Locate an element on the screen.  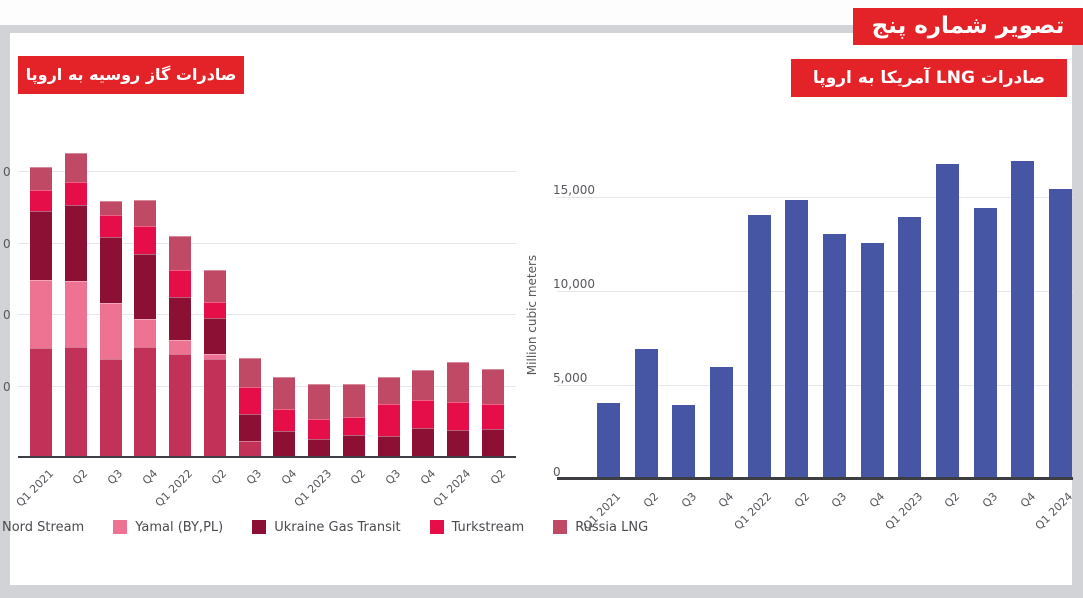
right-y-tick-label: 0 is located at coordinates (557, 472).